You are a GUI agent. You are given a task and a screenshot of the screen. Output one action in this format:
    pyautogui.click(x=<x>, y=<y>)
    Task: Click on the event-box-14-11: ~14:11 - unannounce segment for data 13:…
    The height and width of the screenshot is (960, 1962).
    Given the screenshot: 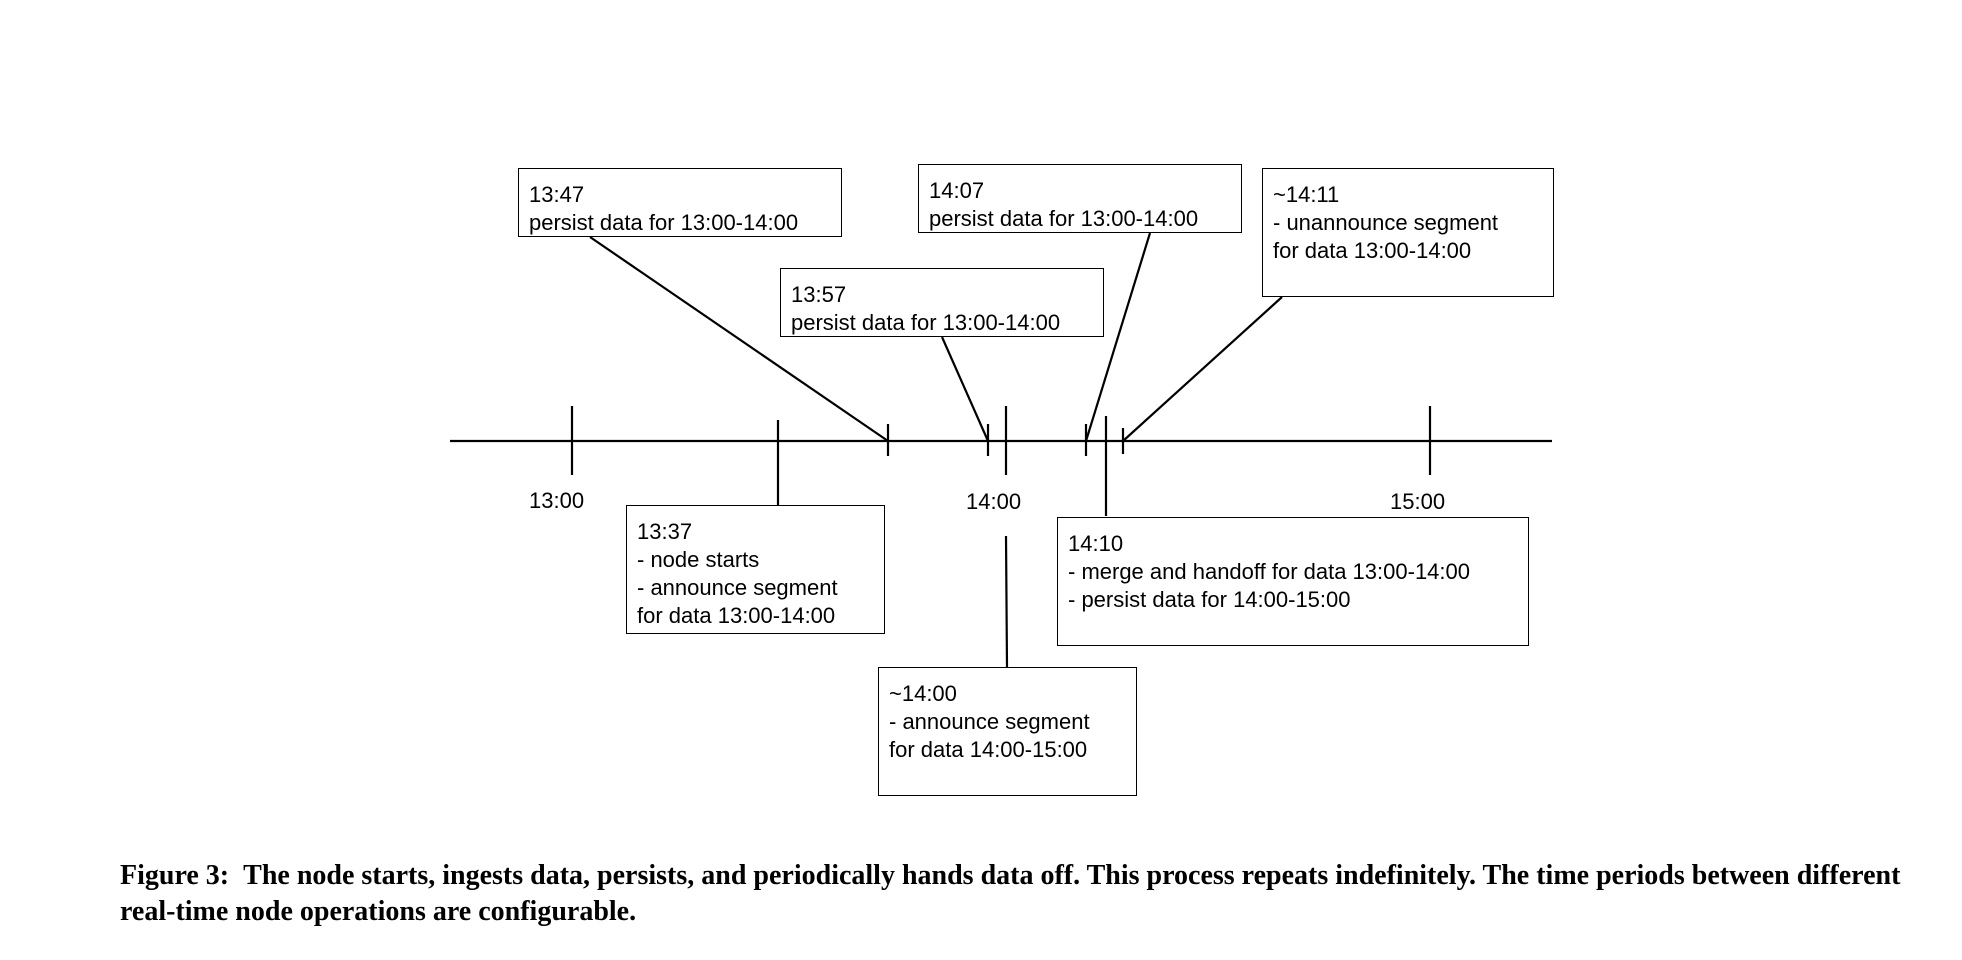 What is the action you would take?
    pyautogui.click(x=1408, y=232)
    